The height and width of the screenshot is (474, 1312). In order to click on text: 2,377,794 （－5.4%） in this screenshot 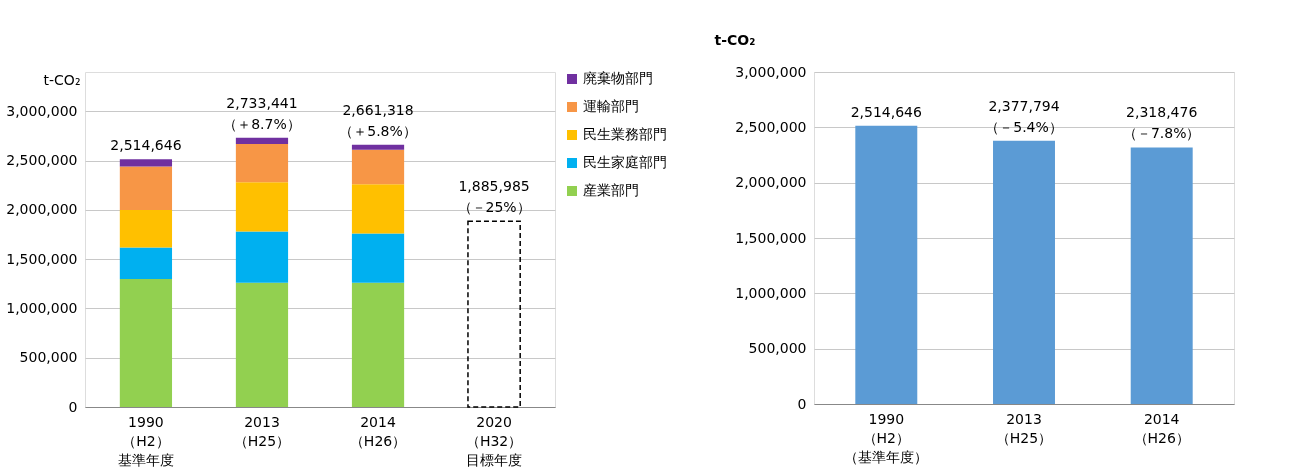, I will do `click(1024, 116)`.